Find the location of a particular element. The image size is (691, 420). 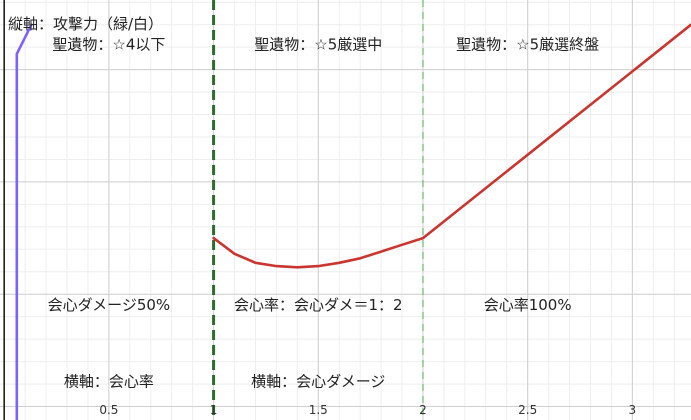

annotation: 聖遺物：☆4以下 is located at coordinates (108, 44).